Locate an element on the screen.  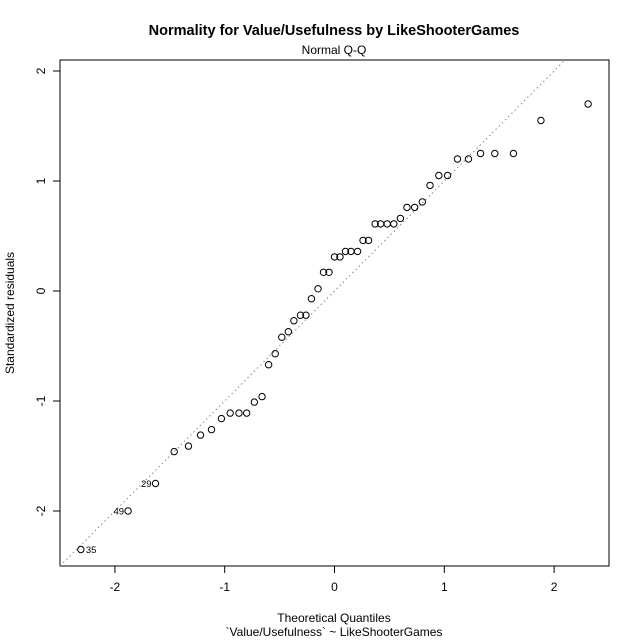
x-tick-label: 1 is located at coordinates (444, 587).